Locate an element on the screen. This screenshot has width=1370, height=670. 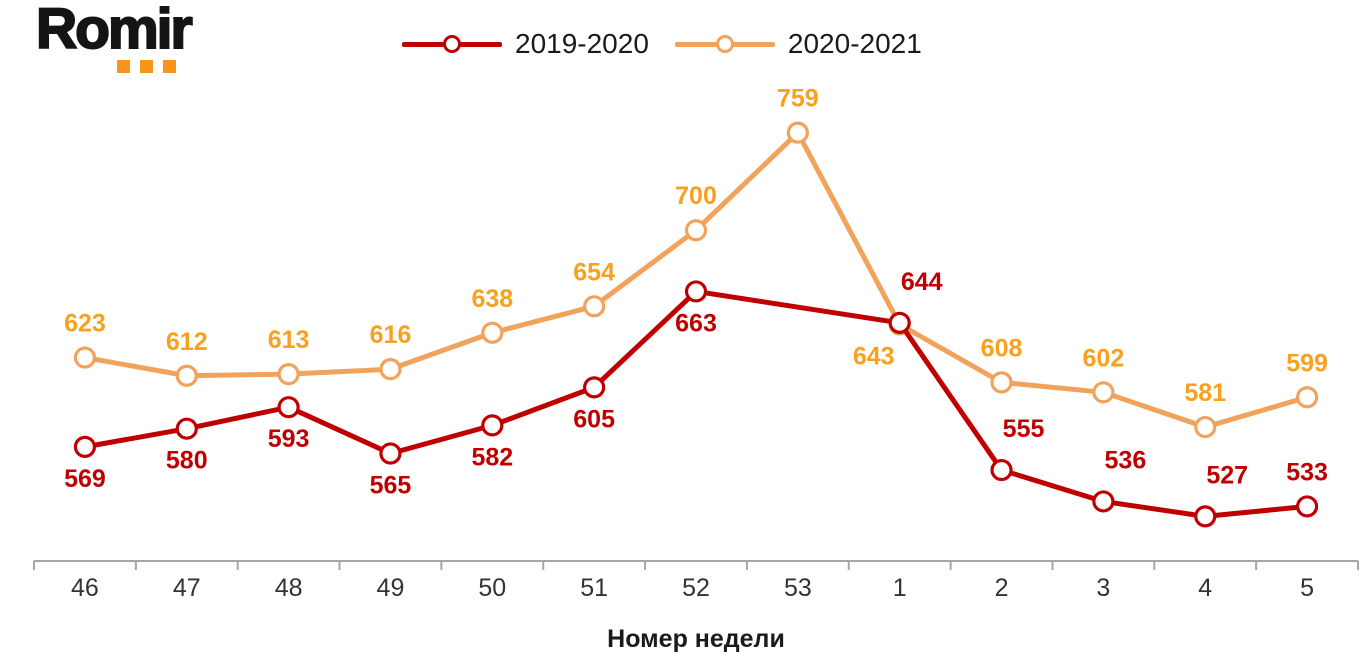
legend-item-2019-2020: 2019-2020 is located at coordinates (525, 44).